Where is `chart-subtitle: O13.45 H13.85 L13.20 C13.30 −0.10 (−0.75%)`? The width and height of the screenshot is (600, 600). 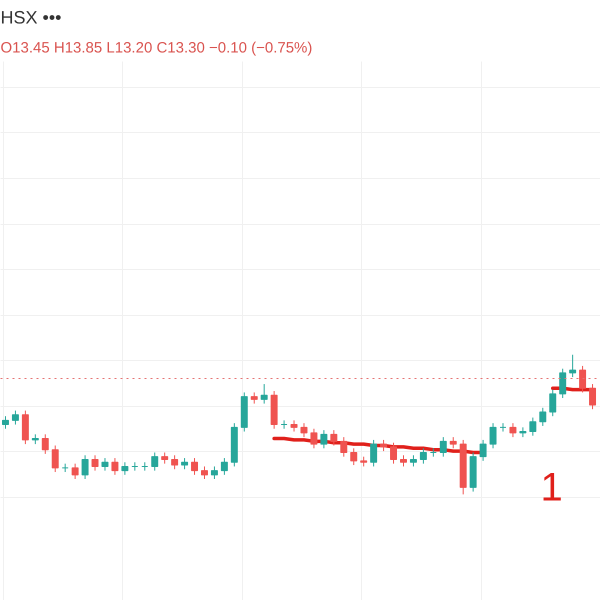 chart-subtitle: O13.45 H13.85 L13.20 C13.30 −0.10 (−0.75%) is located at coordinates (156, 48).